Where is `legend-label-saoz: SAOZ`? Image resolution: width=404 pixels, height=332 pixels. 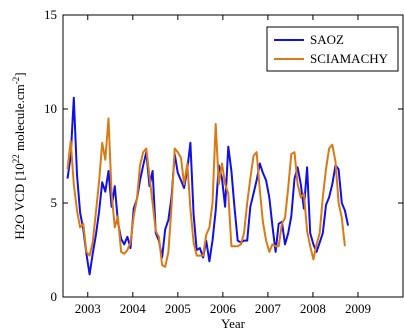
legend-label-saoz: SAOZ is located at coordinates (327, 39).